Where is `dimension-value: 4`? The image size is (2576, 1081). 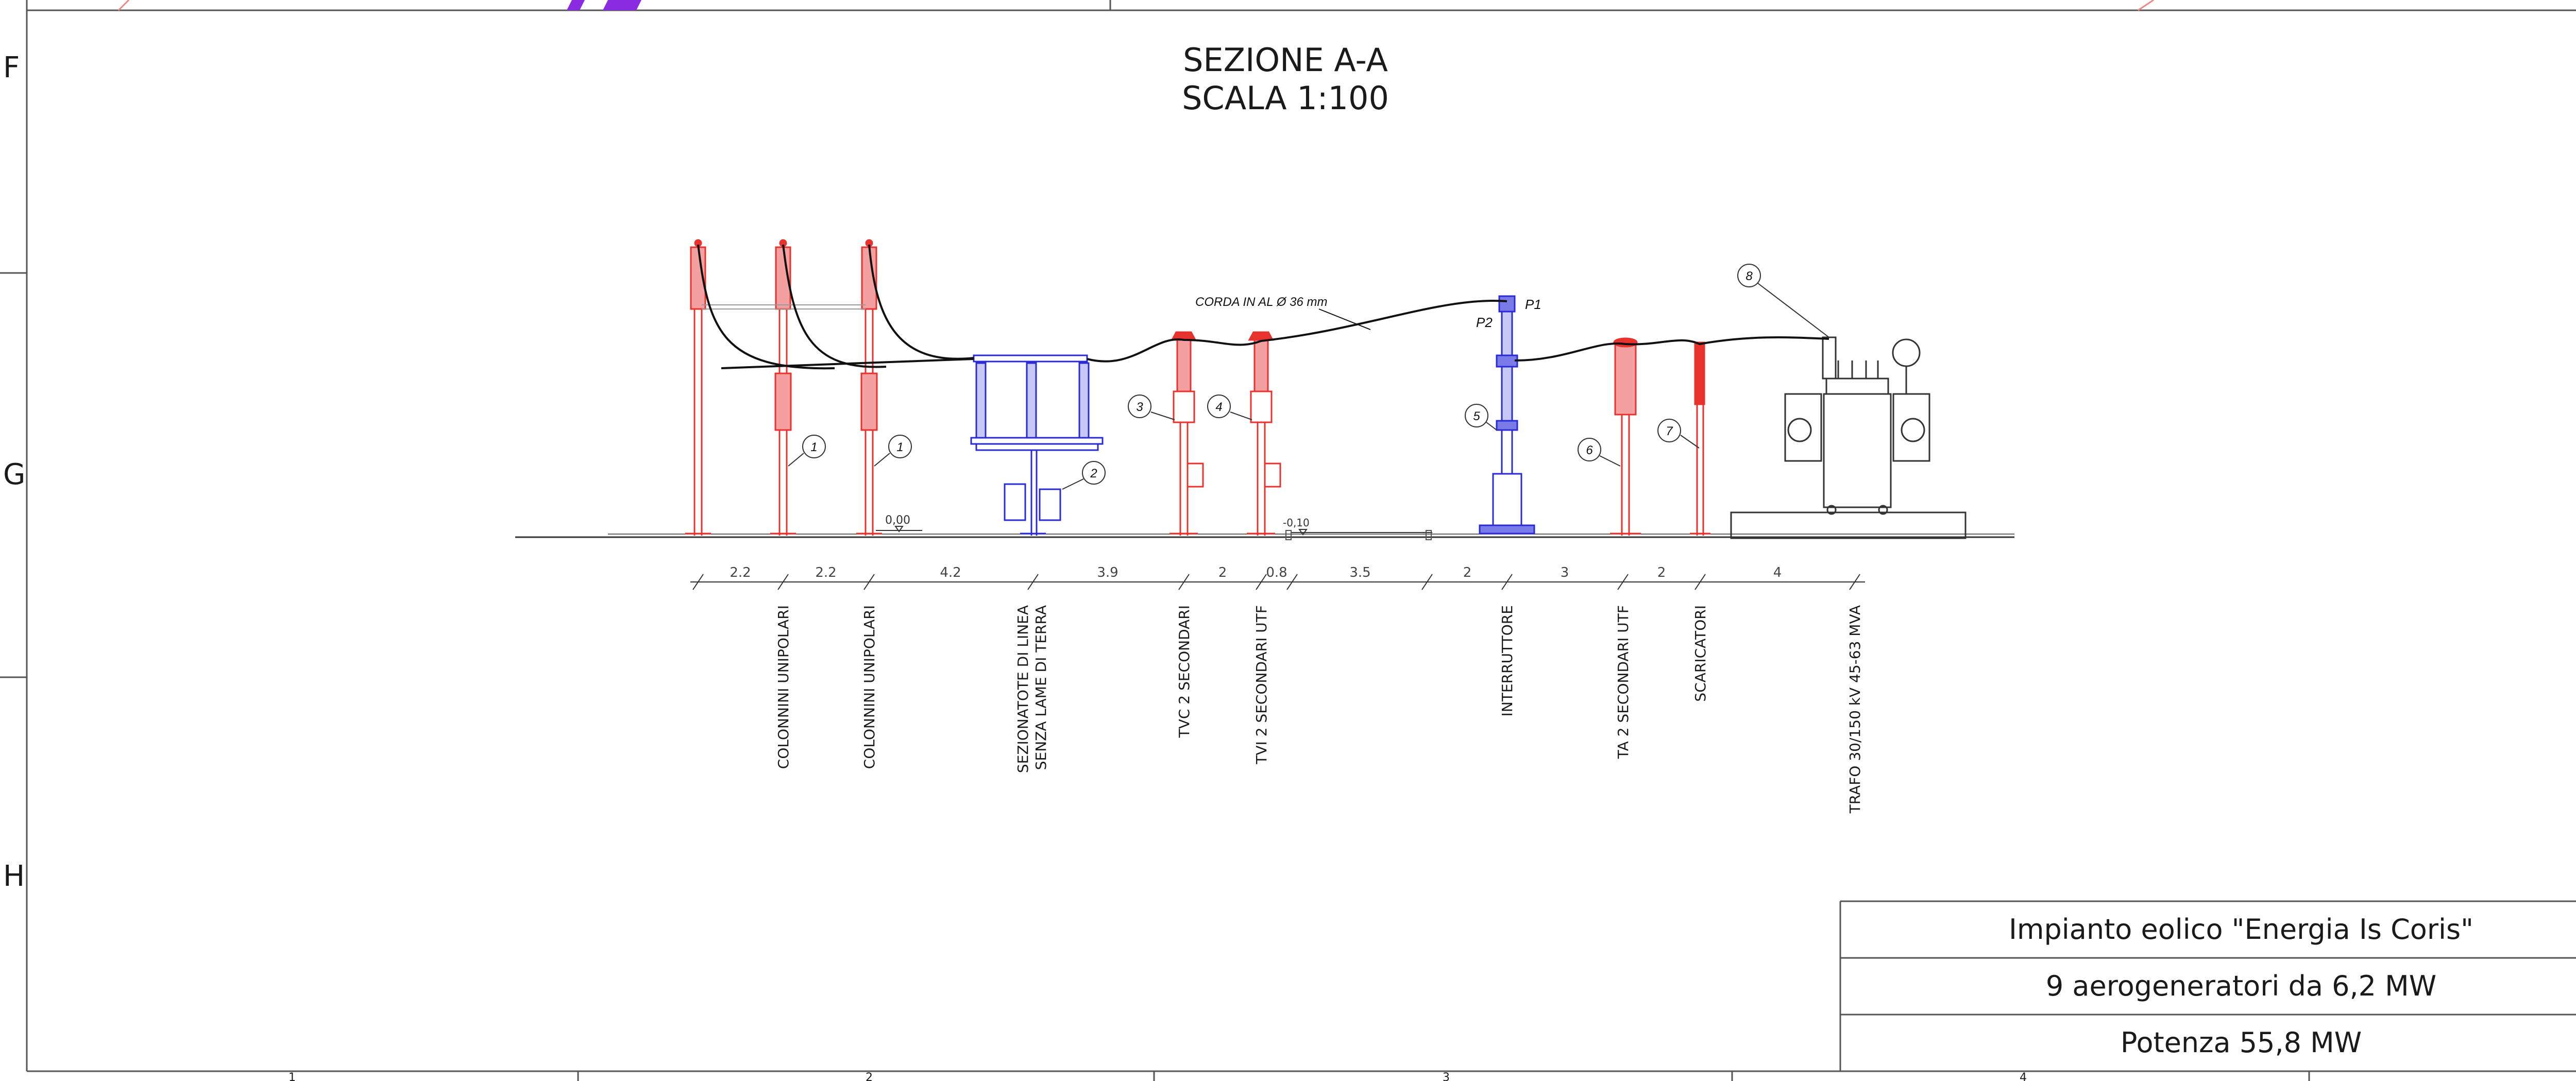
dimension-value: 4 is located at coordinates (1777, 572).